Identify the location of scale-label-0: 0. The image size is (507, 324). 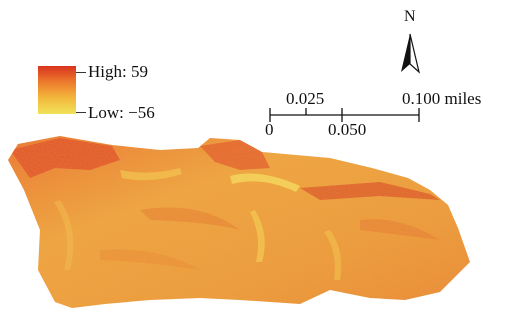
(269, 129).